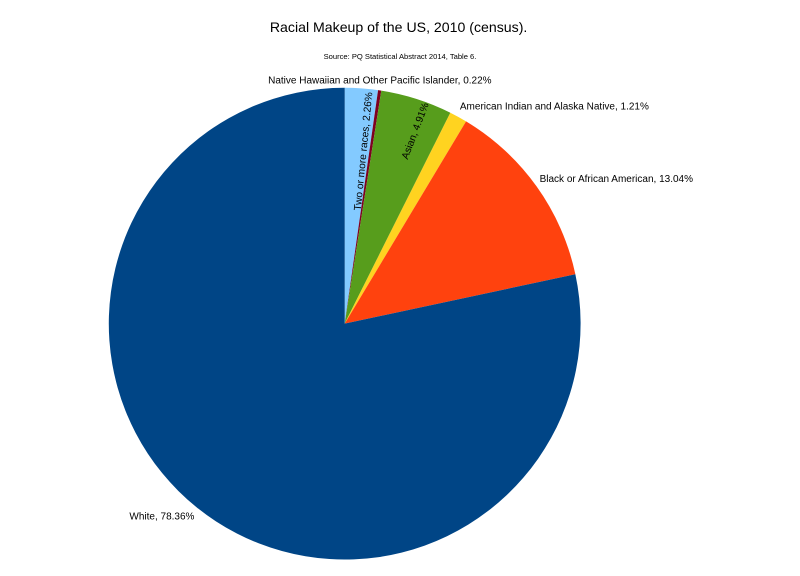 This screenshot has height=576, width=800. What do you see at coordinates (399, 27) in the screenshot?
I see `svg-text:Racial Makeup of the US, 2010: Racial Makeup of the US, 2010 (census).` at bounding box center [399, 27].